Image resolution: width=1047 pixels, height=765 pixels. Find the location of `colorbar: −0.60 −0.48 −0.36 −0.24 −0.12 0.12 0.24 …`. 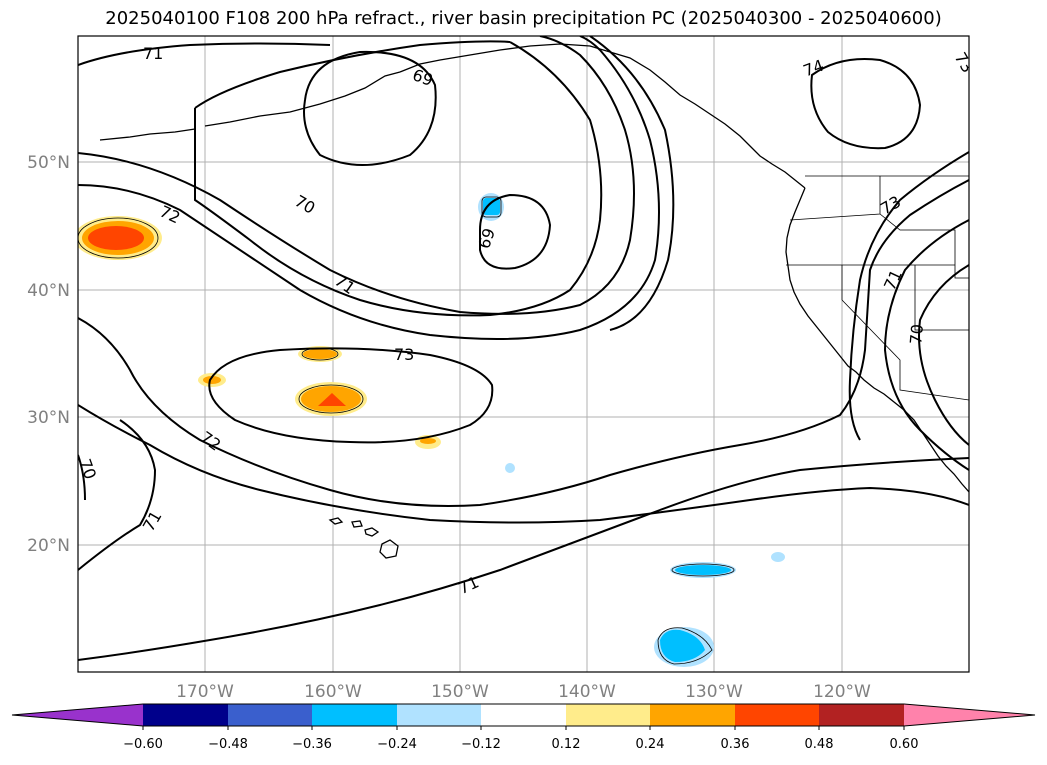

colorbar: −0.60 −0.48 −0.36 −0.24 −0.12 0.12 0.24 … is located at coordinates (523, 727).